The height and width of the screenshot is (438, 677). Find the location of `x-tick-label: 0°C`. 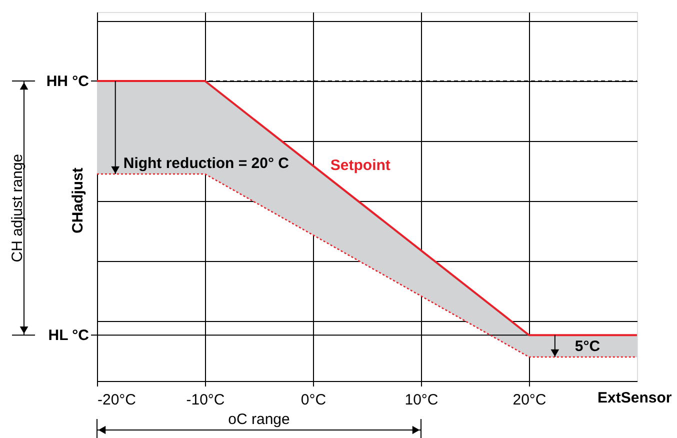

x-tick-label: 0°C is located at coordinates (313, 400).